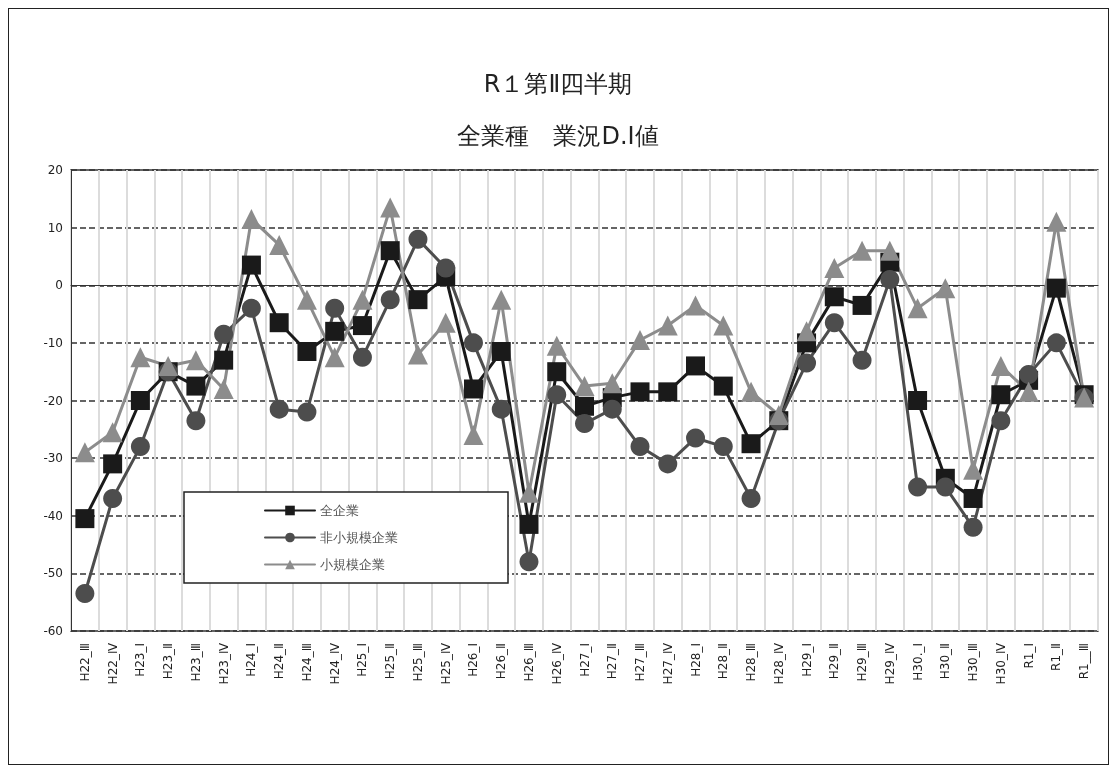  I want to click on x-tick-label: H26_Ⅲ, so click(528, 662).